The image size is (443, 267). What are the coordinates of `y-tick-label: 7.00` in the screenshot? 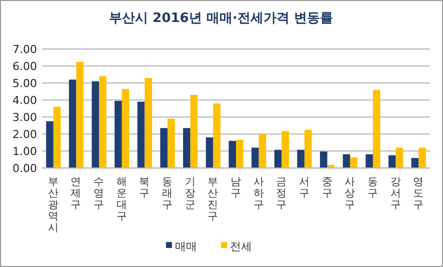 It's located at (24, 49).